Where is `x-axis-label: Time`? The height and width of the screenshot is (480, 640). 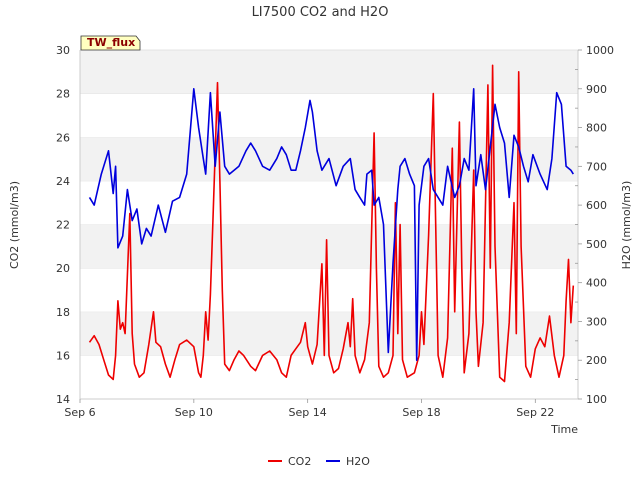 x-axis-label: Time is located at coordinates (564, 429).